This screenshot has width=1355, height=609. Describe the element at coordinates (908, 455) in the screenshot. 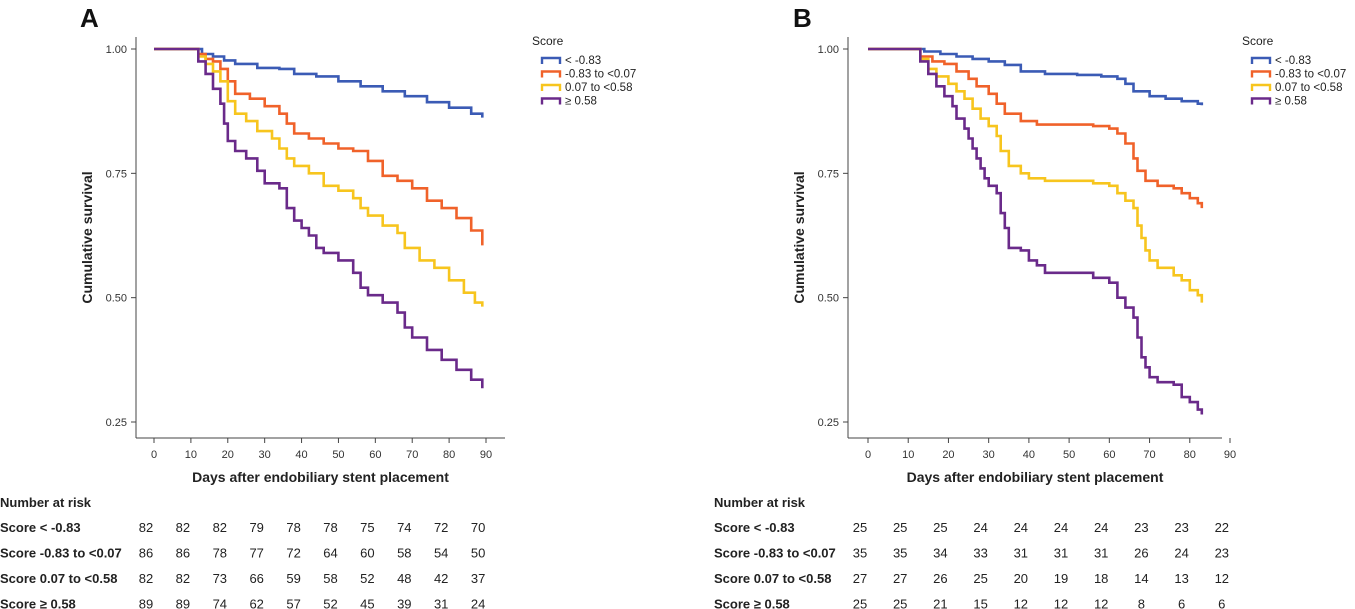

I see `x-tick-label: 10` at that location.